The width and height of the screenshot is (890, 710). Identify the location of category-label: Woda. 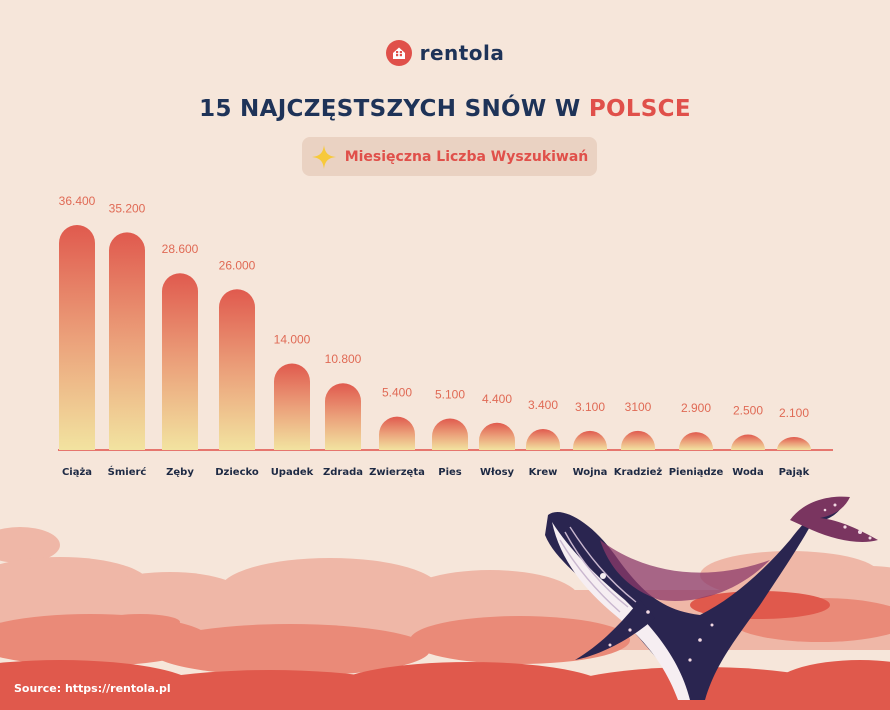
(747, 472).